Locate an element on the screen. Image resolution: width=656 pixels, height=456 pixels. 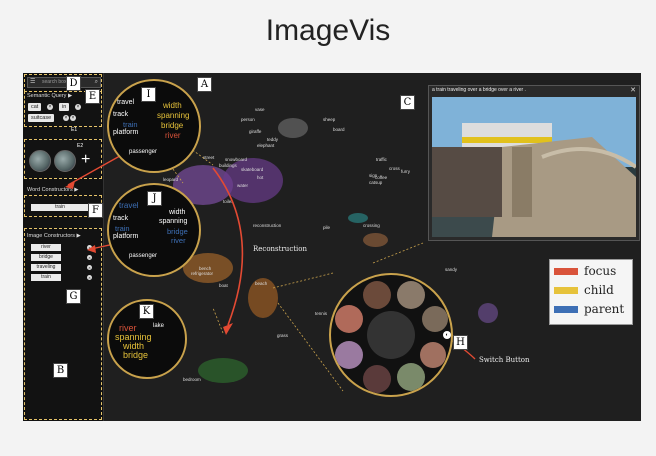
scatter-word: sign is located at coordinates (373, 175).